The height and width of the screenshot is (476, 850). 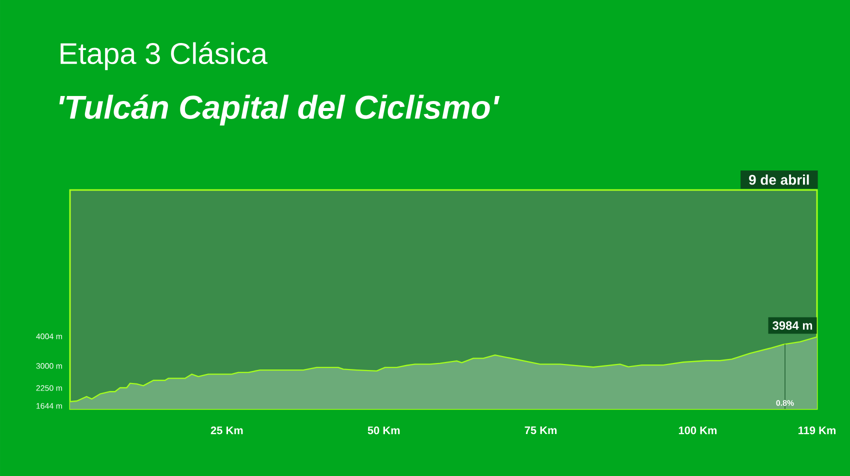 I want to click on chart-subtitle: 'Tulcán Capital del Ciclismo', so click(x=279, y=110).